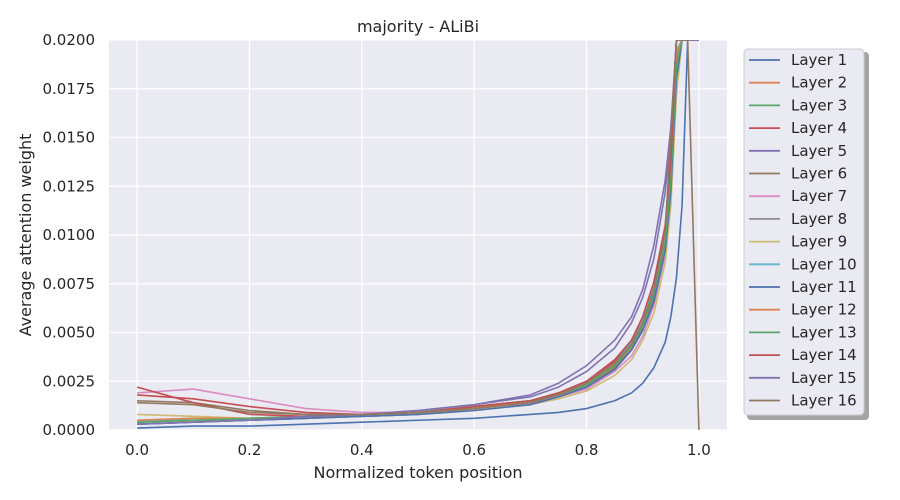 This screenshot has width=900, height=500. What do you see at coordinates (25, 235) in the screenshot?
I see `y-axis-label: Average attention weight` at bounding box center [25, 235].